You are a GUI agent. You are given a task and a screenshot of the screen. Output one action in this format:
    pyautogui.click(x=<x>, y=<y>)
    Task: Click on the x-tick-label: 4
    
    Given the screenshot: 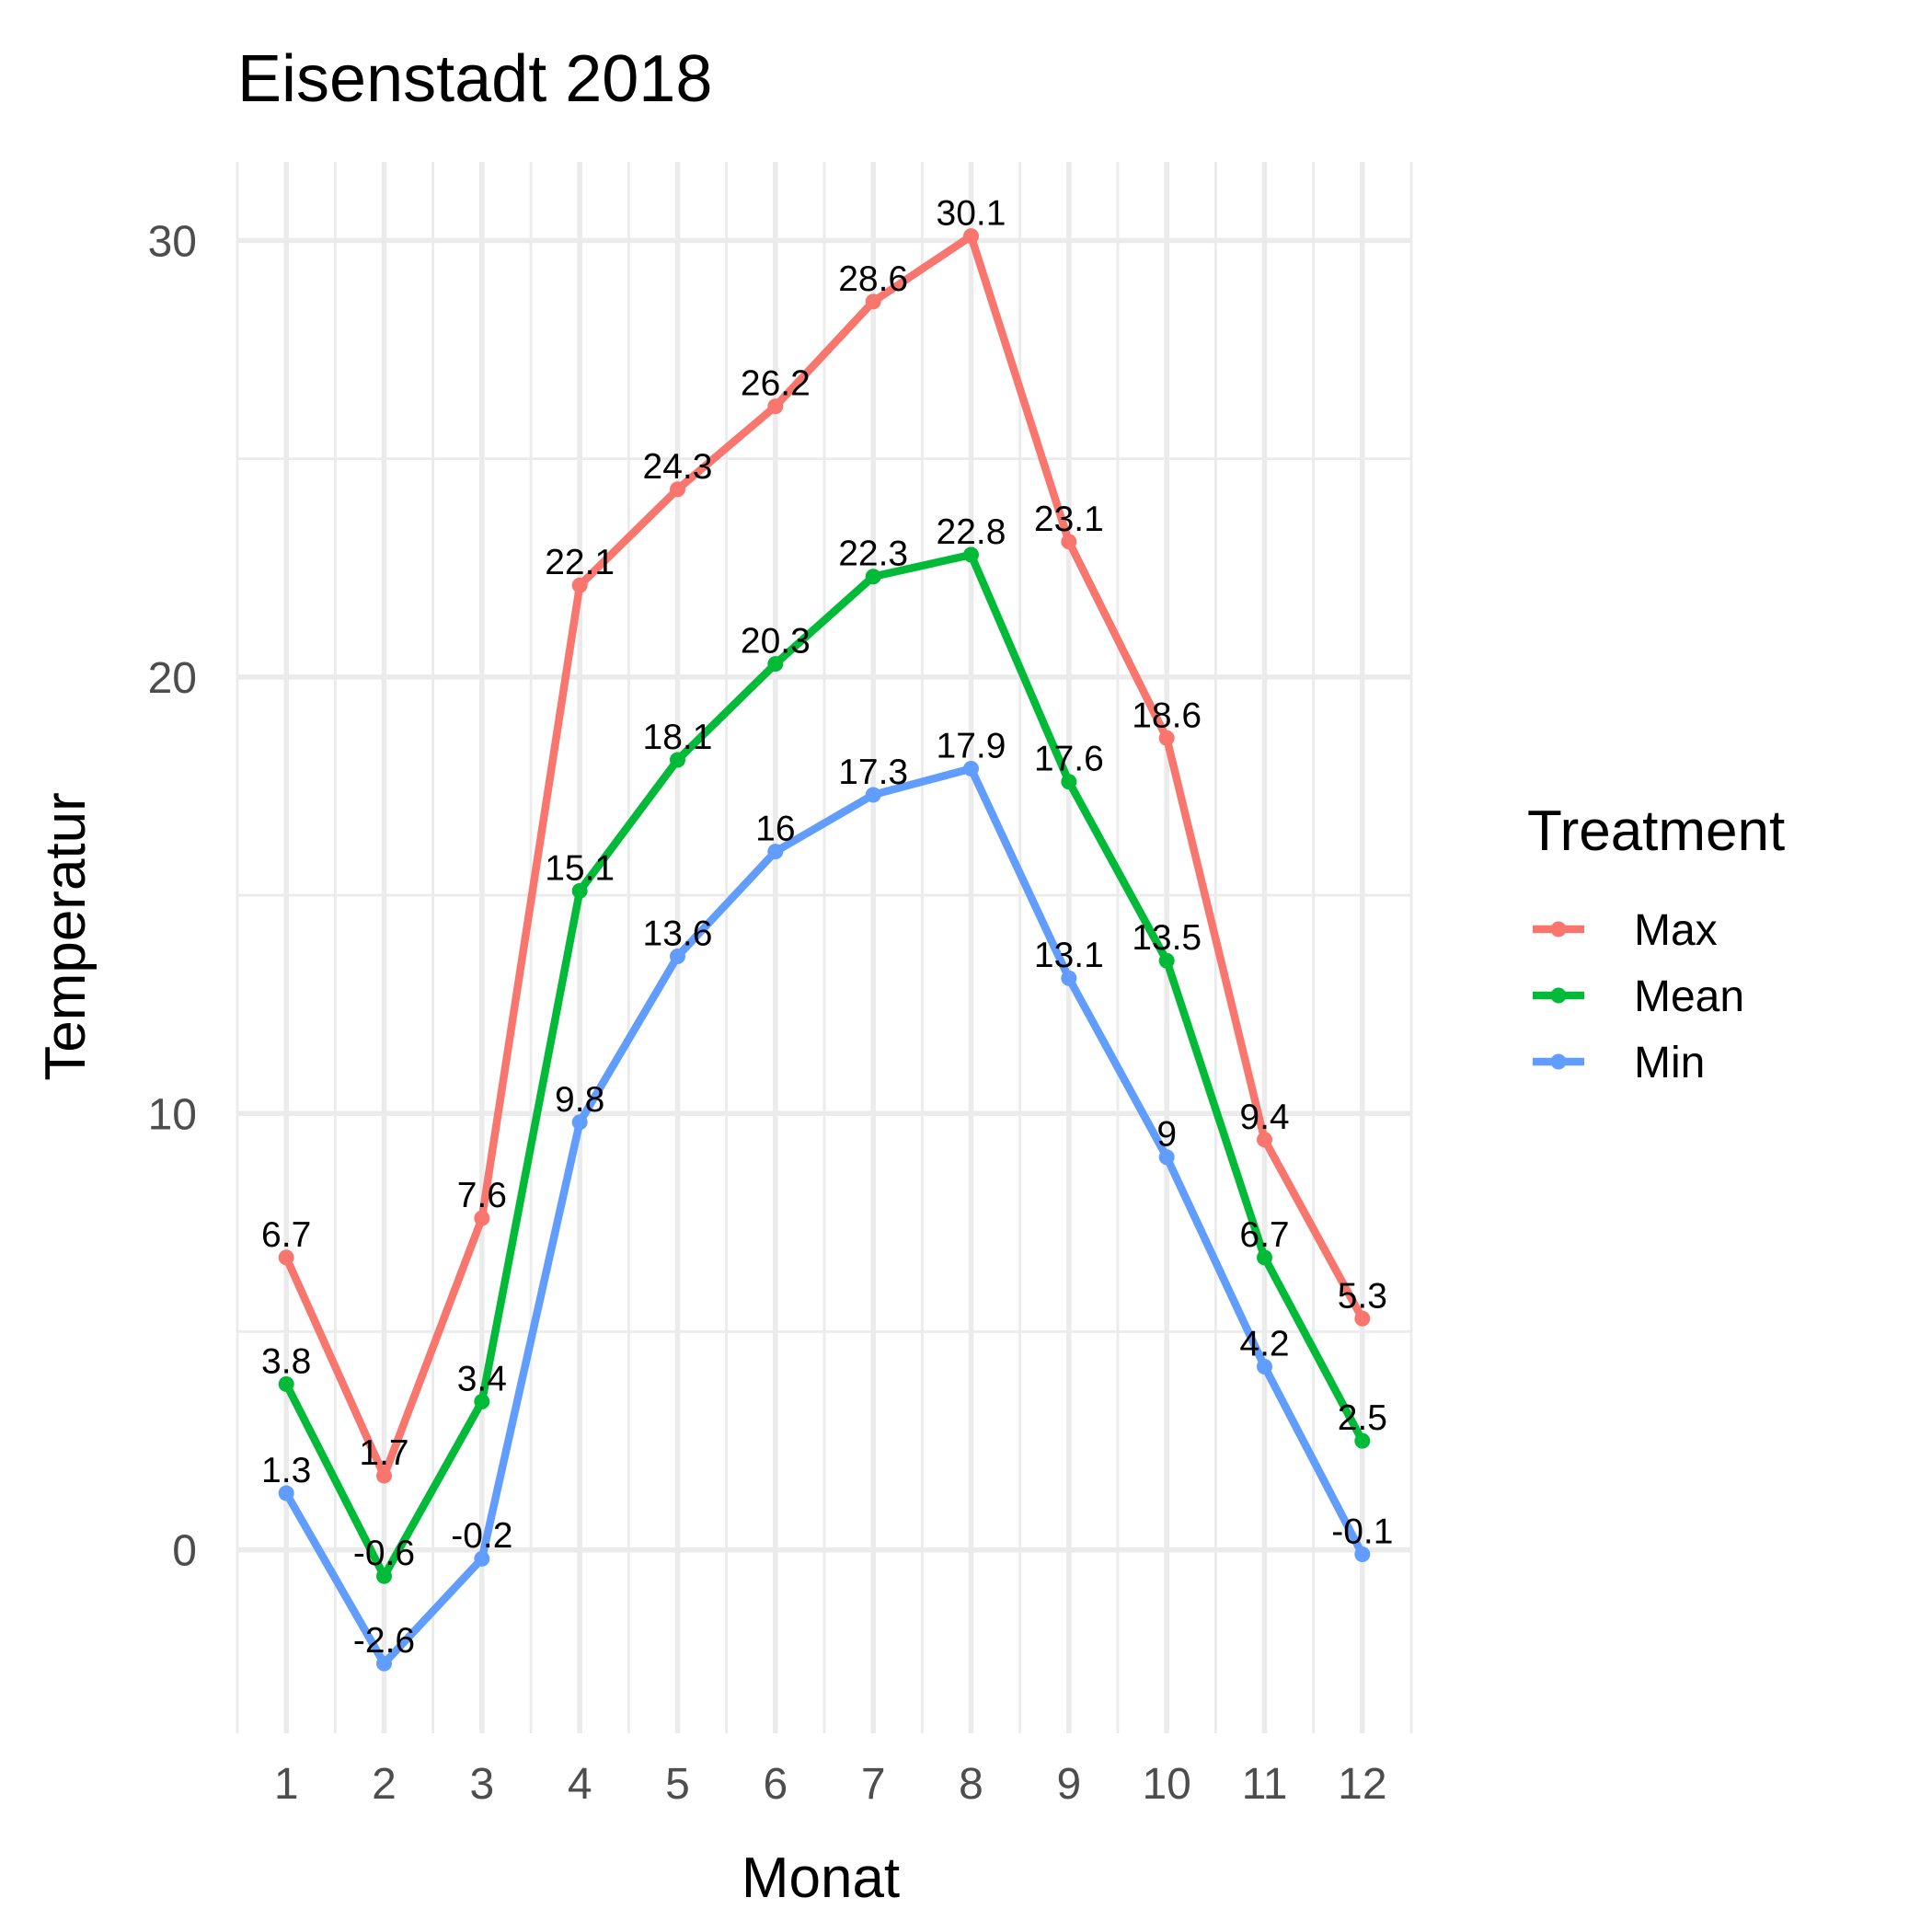 What is the action you would take?
    pyautogui.click(x=580, y=1784)
    